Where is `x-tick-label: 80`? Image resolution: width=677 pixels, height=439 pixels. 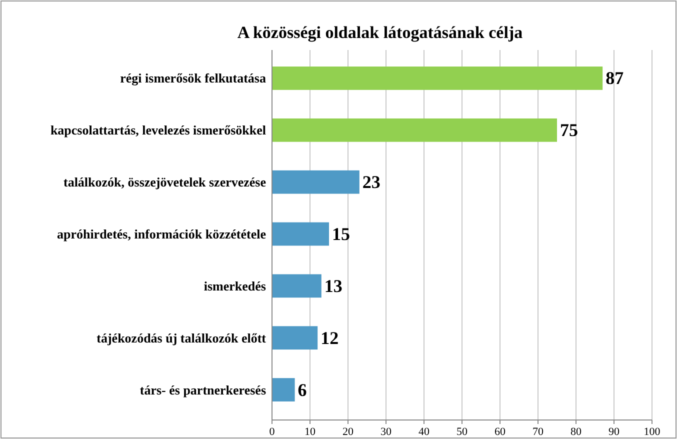
x-tick-label: 80 is located at coordinates (576, 432).